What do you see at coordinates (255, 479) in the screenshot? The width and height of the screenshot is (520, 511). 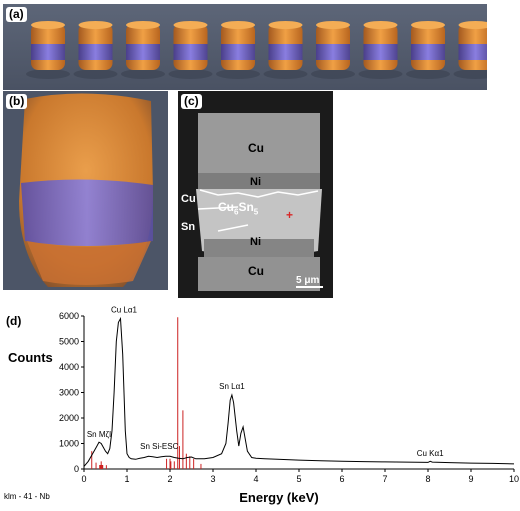 I see `x-tick-label: 4` at bounding box center [255, 479].